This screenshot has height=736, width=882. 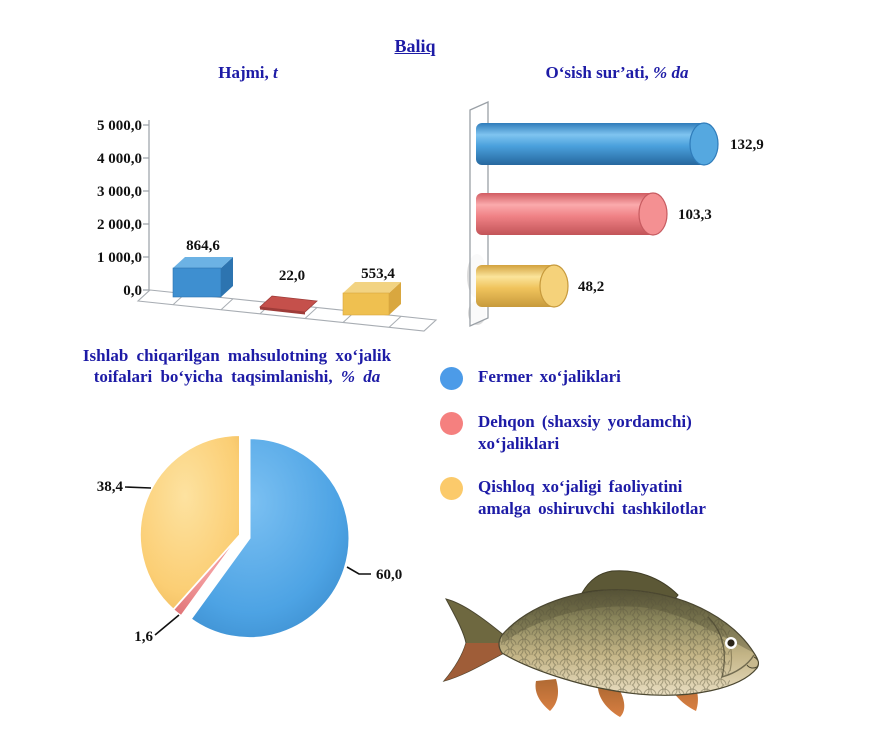 What do you see at coordinates (371, 299) in the screenshot?
I see `bar-tashkilot` at bounding box center [371, 299].